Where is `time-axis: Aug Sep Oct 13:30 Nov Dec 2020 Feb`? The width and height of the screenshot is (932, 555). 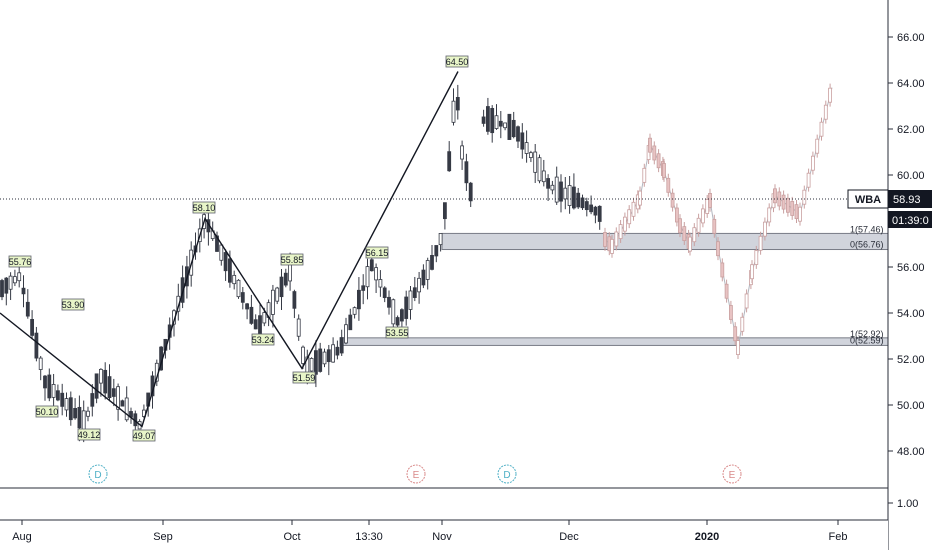 time-axis: Aug Sep Oct 13:30 Nov Dec 2020 Feb is located at coordinates (429, 531).